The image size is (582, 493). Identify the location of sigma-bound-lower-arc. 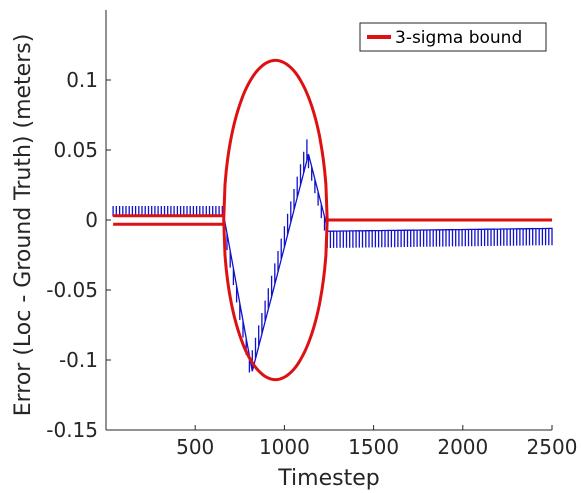
(275, 300).